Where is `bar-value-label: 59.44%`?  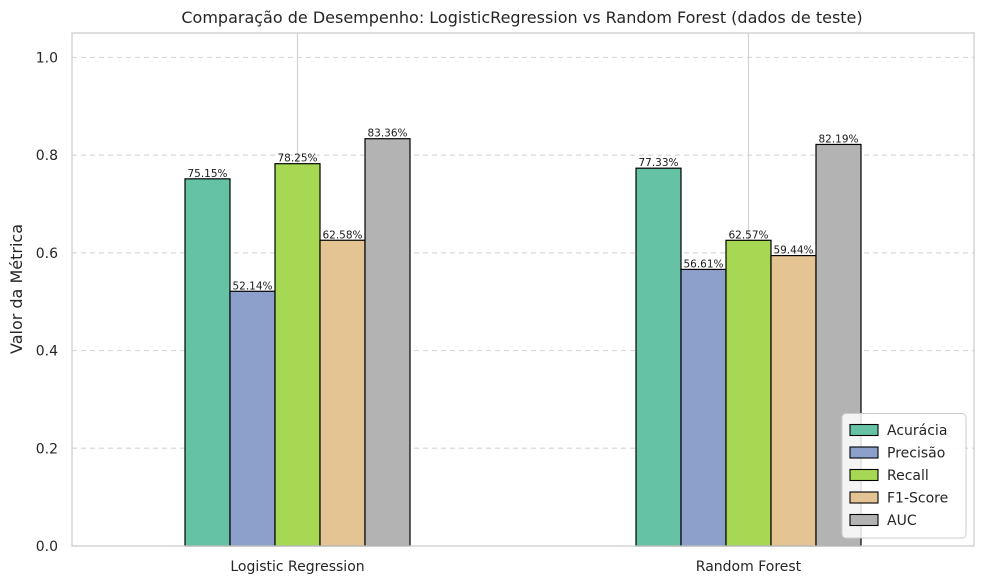
bar-value-label: 59.44% is located at coordinates (793, 251).